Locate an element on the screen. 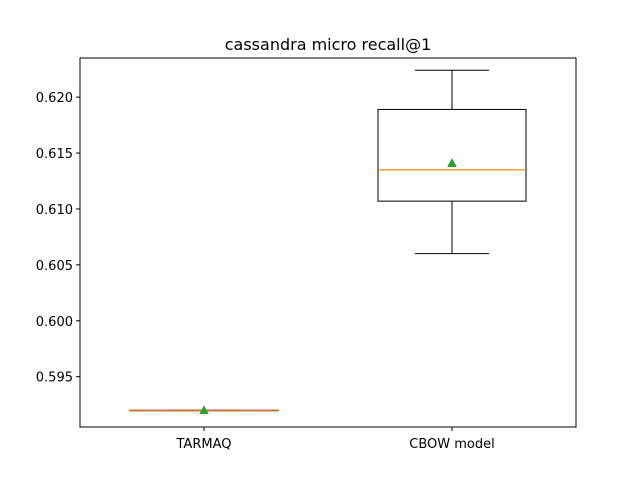 Image resolution: width=640 pixels, height=480 pixels. box-tarmaq is located at coordinates (204, 410).